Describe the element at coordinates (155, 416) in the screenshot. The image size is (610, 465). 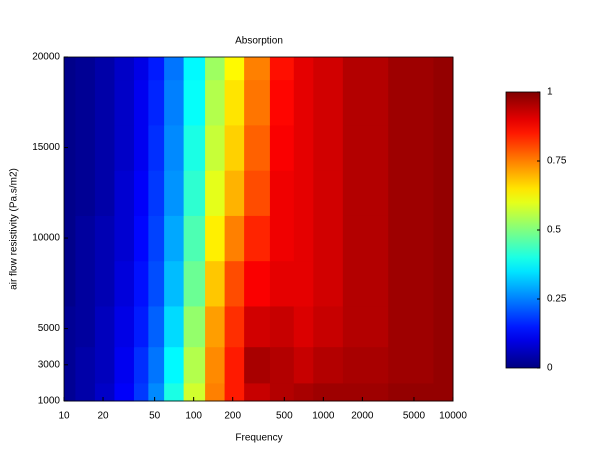
I see `x-tick-label: 50` at that location.